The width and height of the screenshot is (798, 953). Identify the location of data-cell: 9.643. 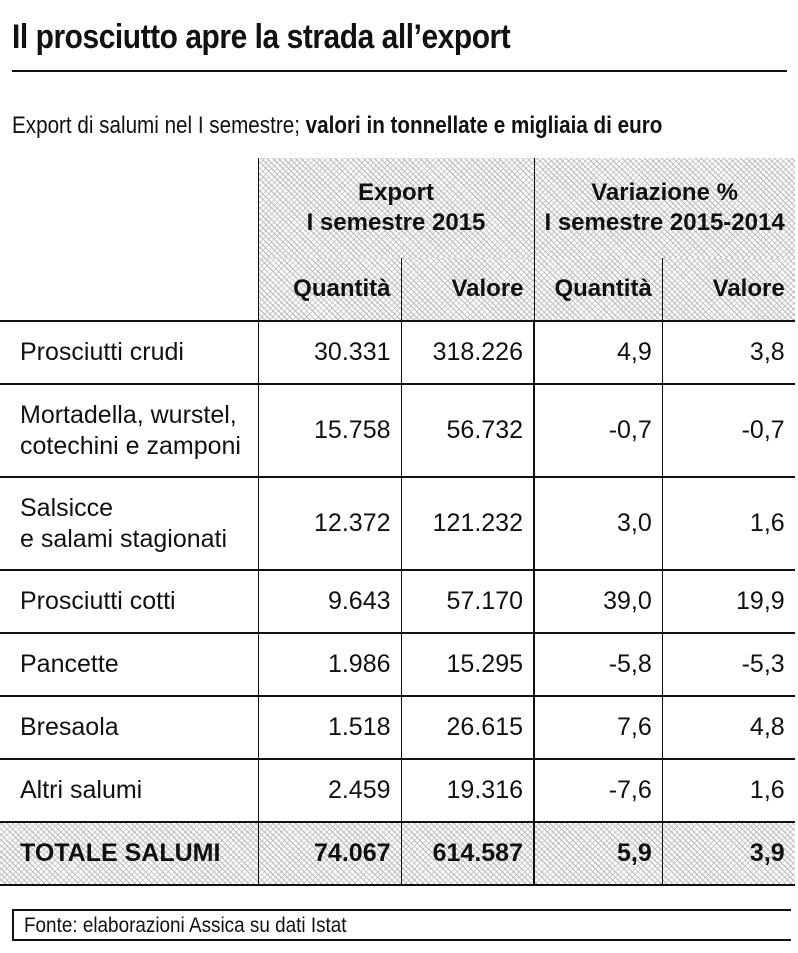
(329, 602).